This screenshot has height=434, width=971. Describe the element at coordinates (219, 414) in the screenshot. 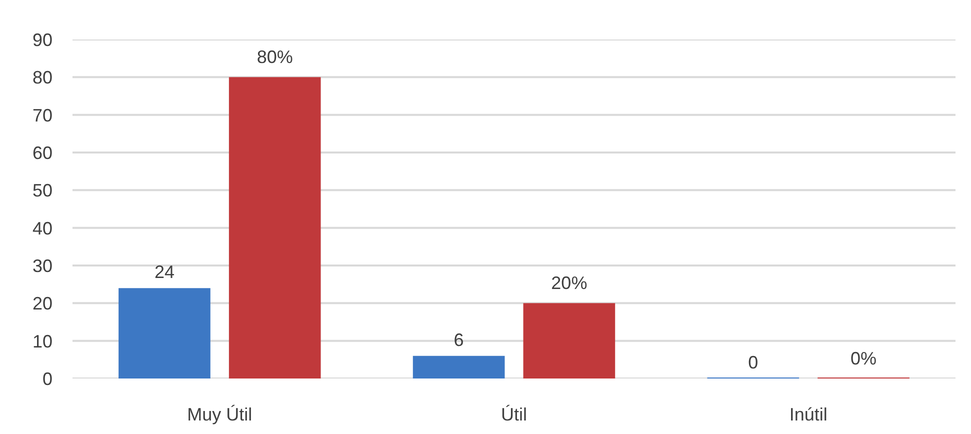

I see `x-tick-label: Muy Útil` at that location.